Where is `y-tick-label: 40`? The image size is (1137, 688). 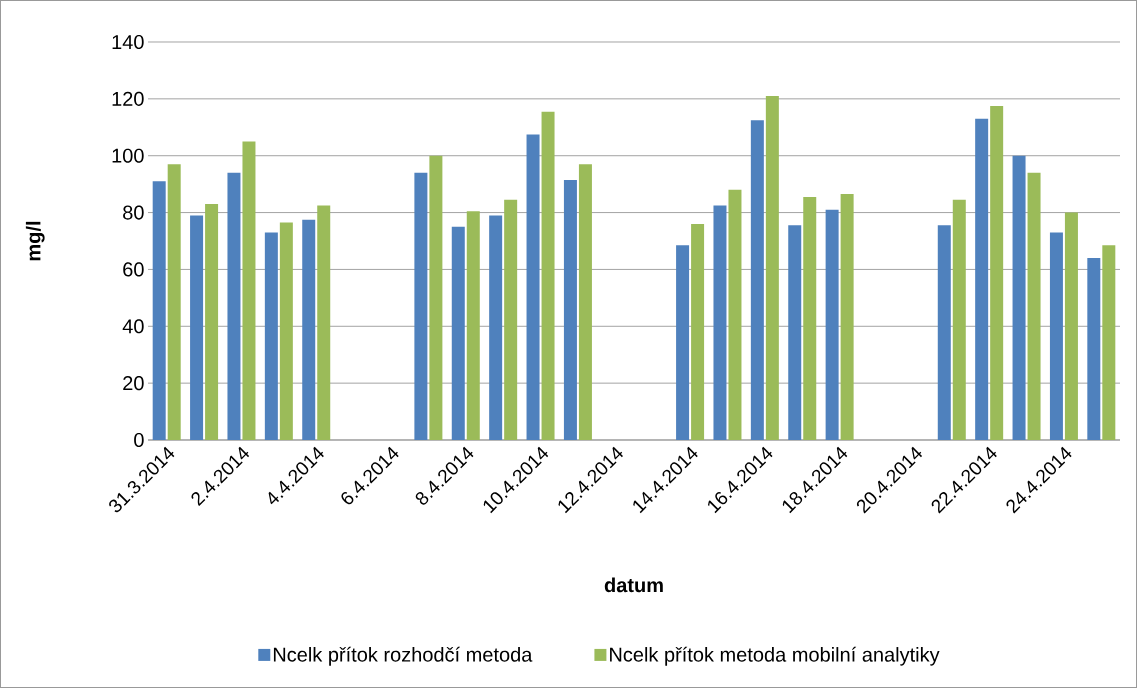
y-tick-label: 40 is located at coordinates (133, 326).